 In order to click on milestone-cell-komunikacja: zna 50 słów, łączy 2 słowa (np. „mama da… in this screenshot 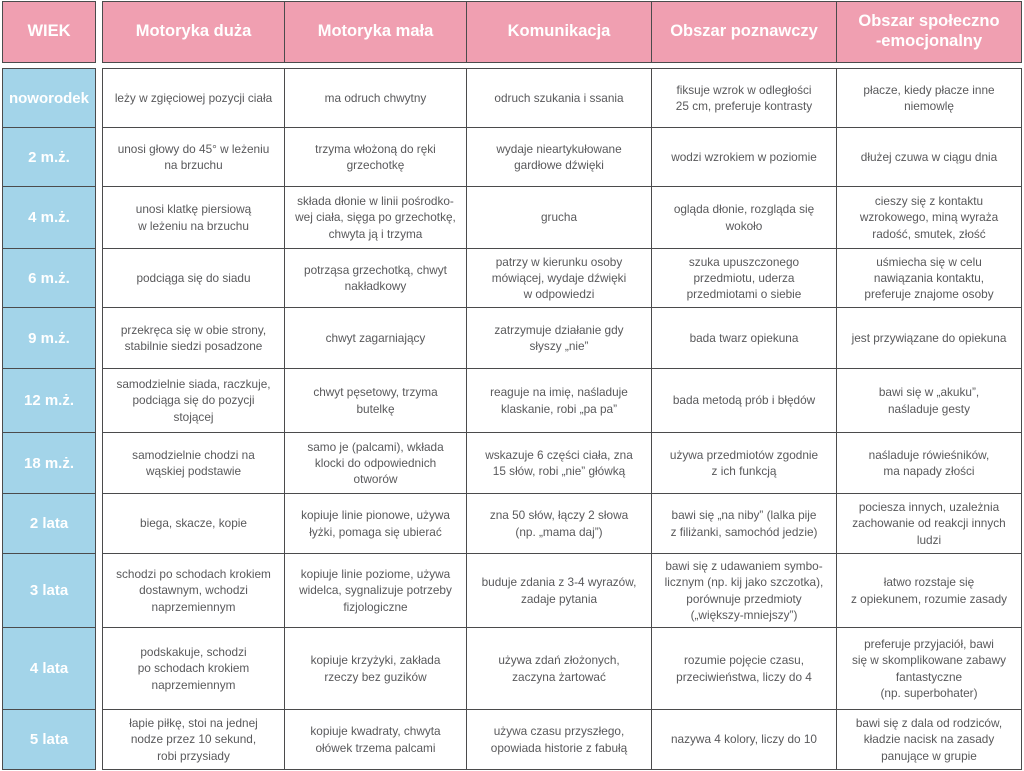, I will do `click(559, 524)`.